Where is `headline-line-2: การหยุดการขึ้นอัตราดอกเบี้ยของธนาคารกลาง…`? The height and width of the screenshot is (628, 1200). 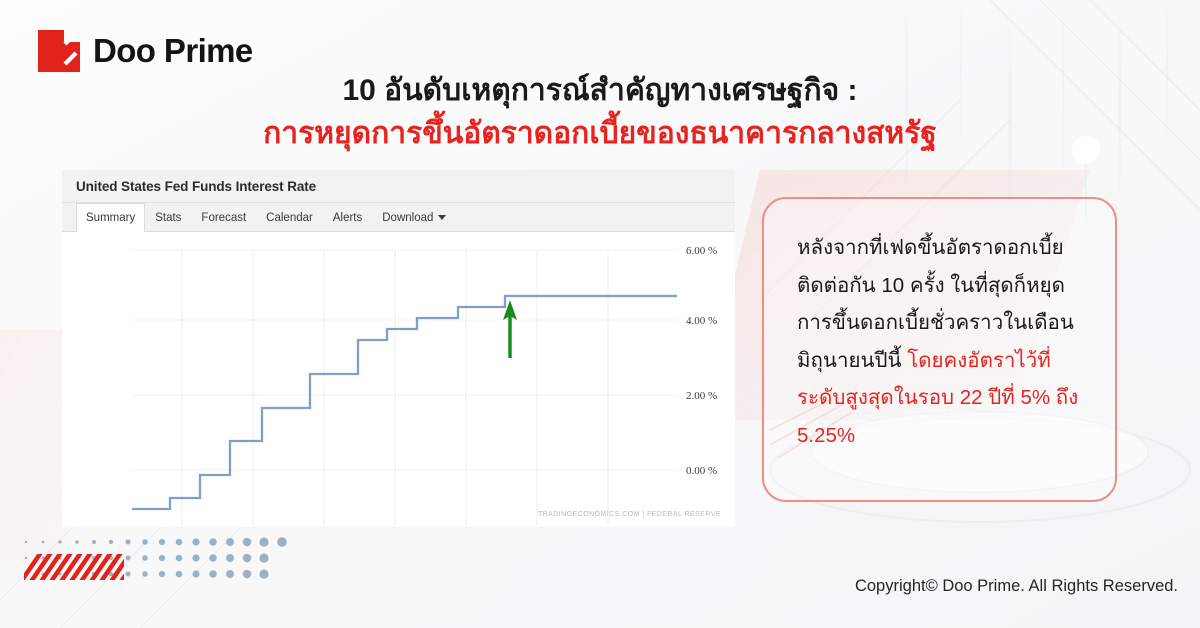 headline-line-2: การหยุดการขึ้นอัตราดอกเบี้ยของธนาคารกลาง… is located at coordinates (600, 133).